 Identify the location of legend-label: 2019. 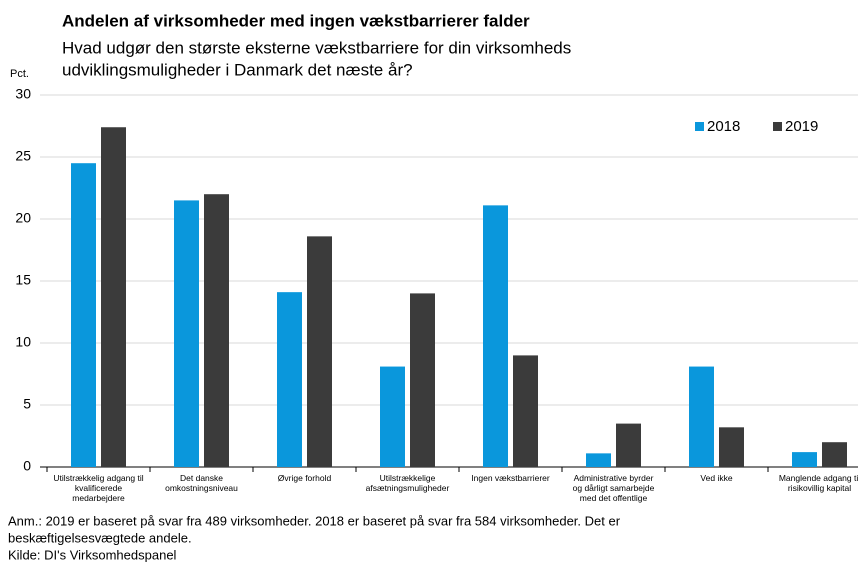
(801, 126).